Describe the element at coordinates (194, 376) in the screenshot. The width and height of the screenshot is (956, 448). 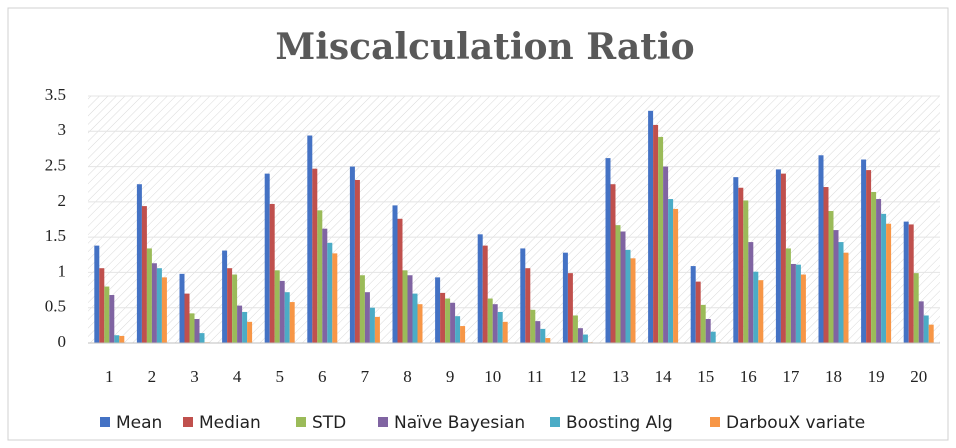
I see `x-tick-label: 3` at that location.